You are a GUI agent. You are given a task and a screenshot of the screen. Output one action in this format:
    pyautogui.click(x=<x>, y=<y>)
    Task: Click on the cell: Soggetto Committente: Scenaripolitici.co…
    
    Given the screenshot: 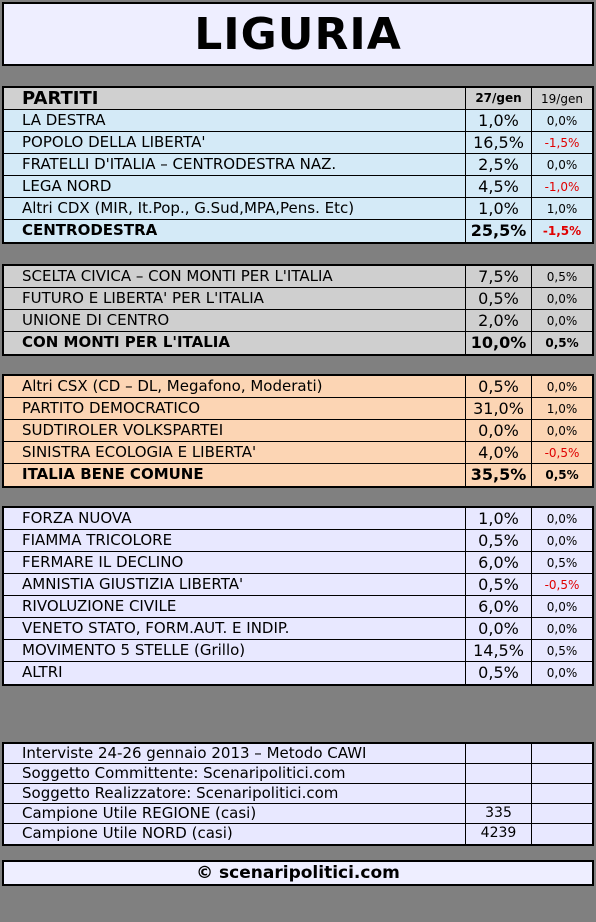 What is the action you would take?
    pyautogui.click(x=235, y=773)
    